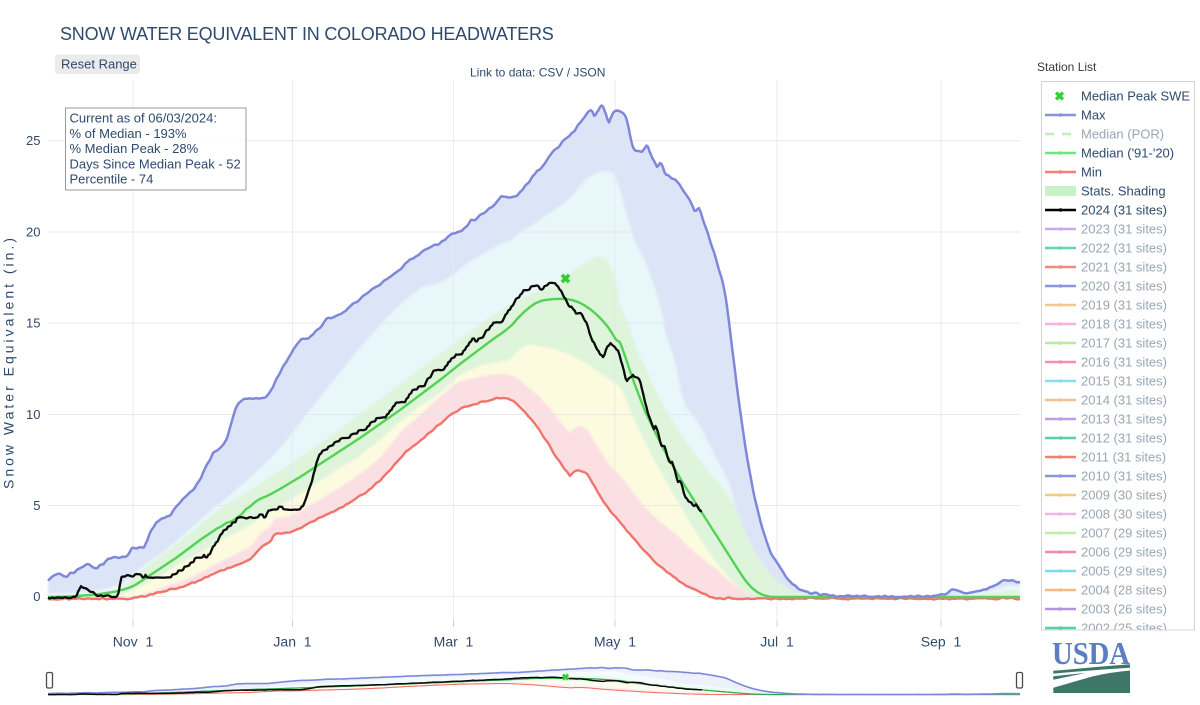 This screenshot has height=705, width=1200. I want to click on svg-text: Station List, so click(1067, 67).